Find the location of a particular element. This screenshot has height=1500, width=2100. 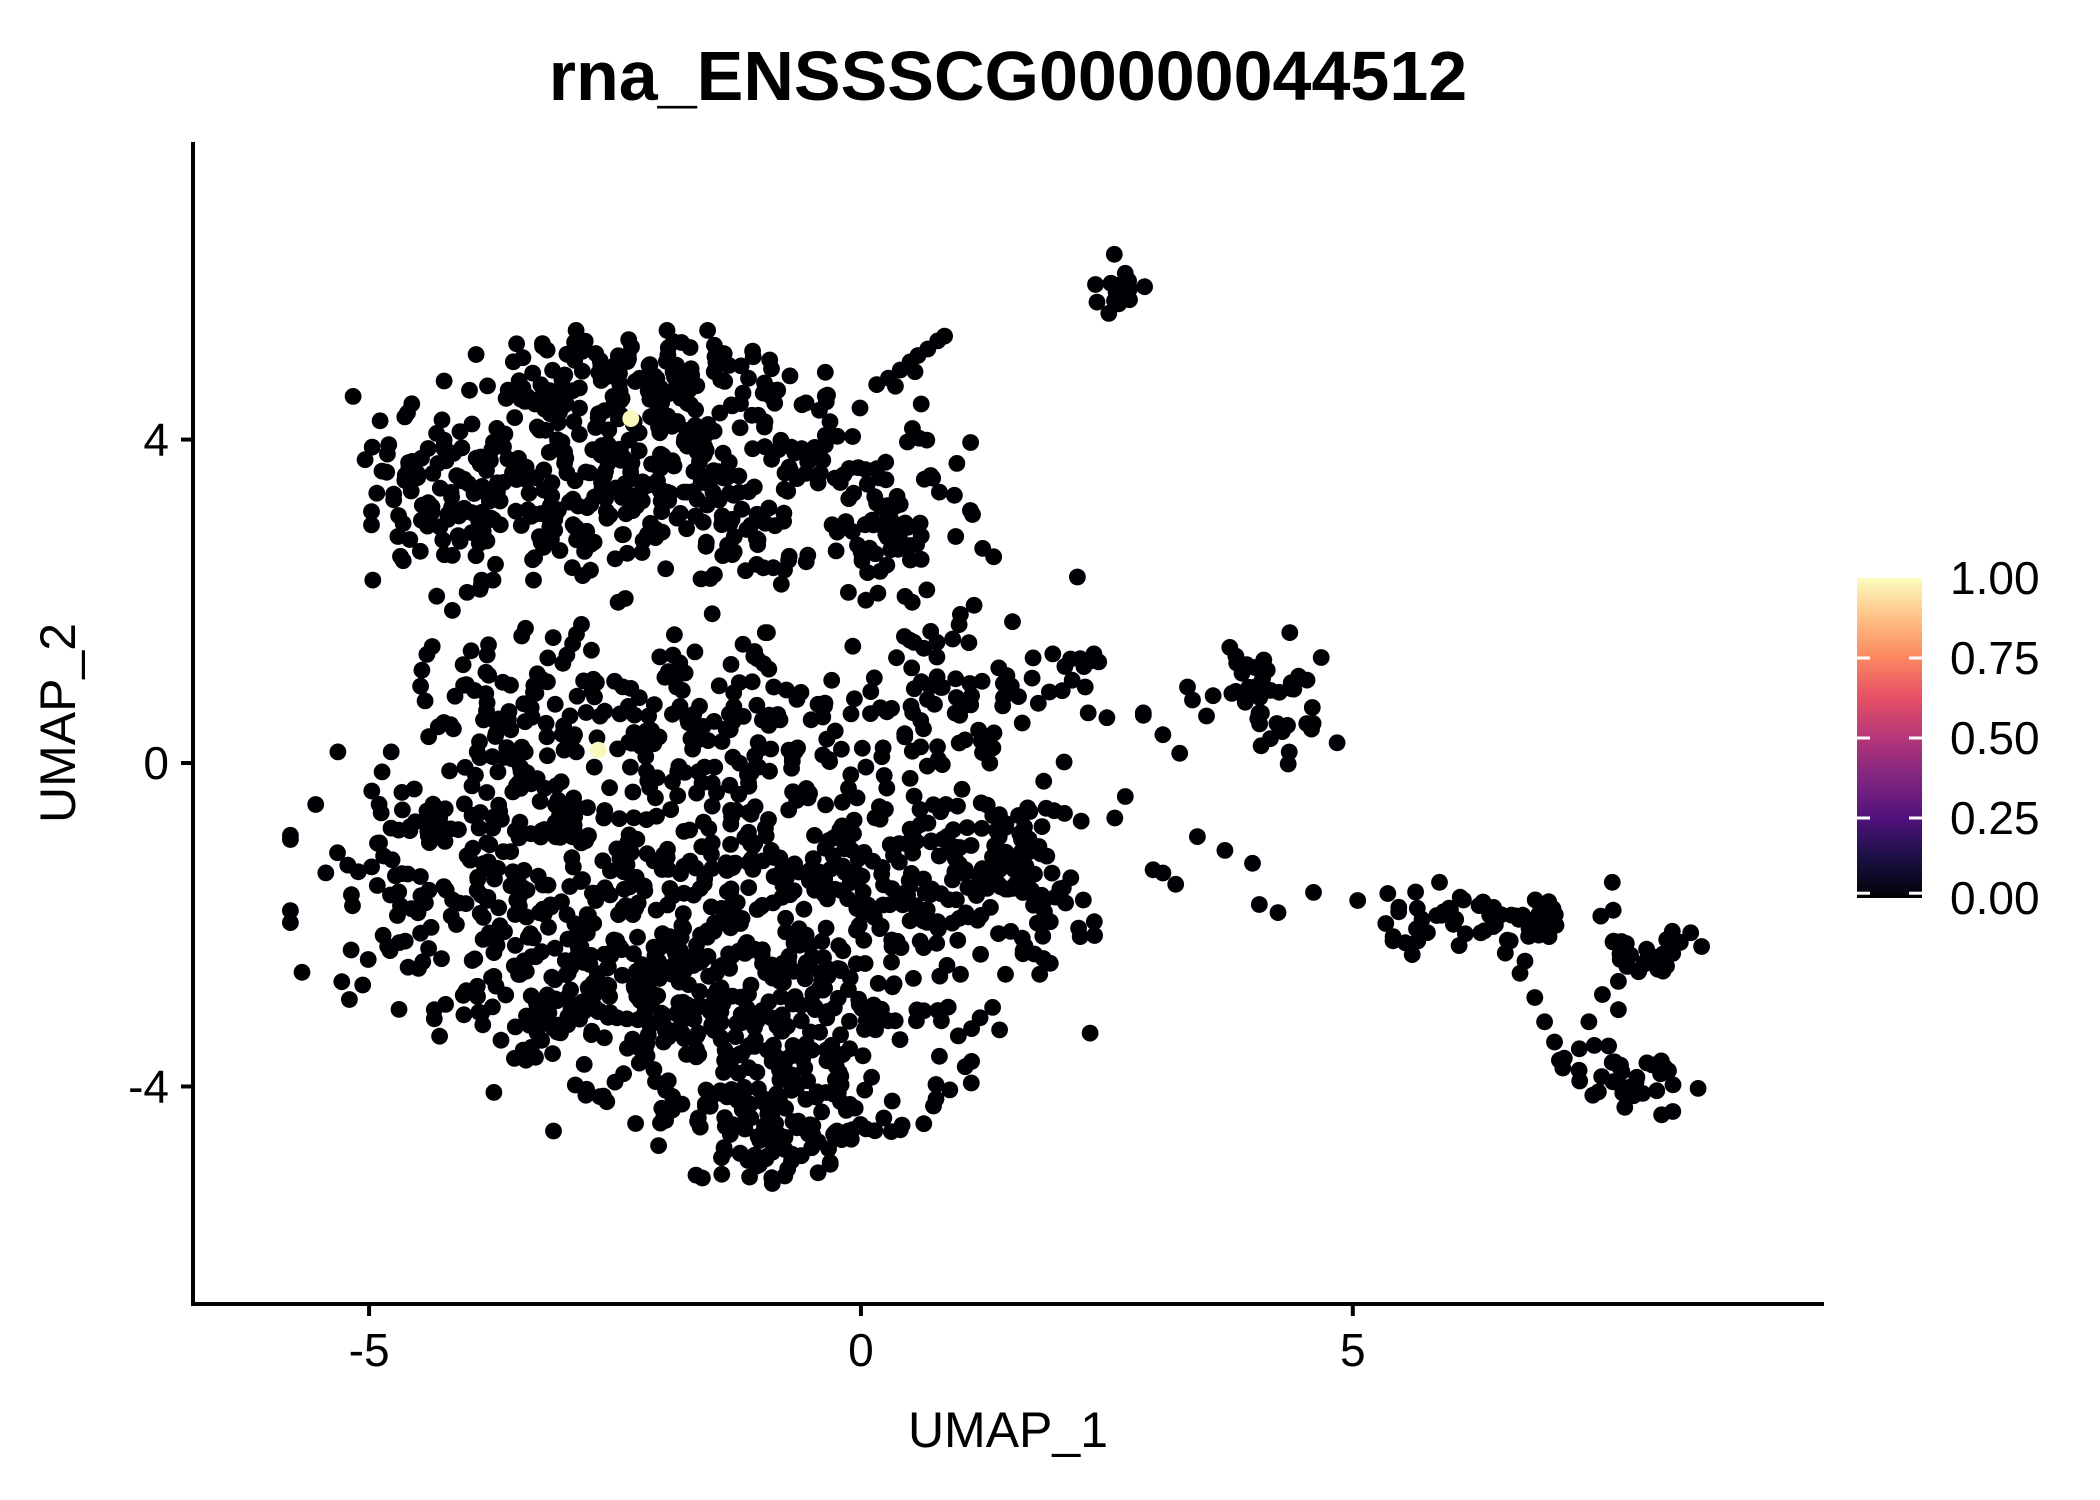

colorbar-label: 1.00 is located at coordinates (1995, 578).